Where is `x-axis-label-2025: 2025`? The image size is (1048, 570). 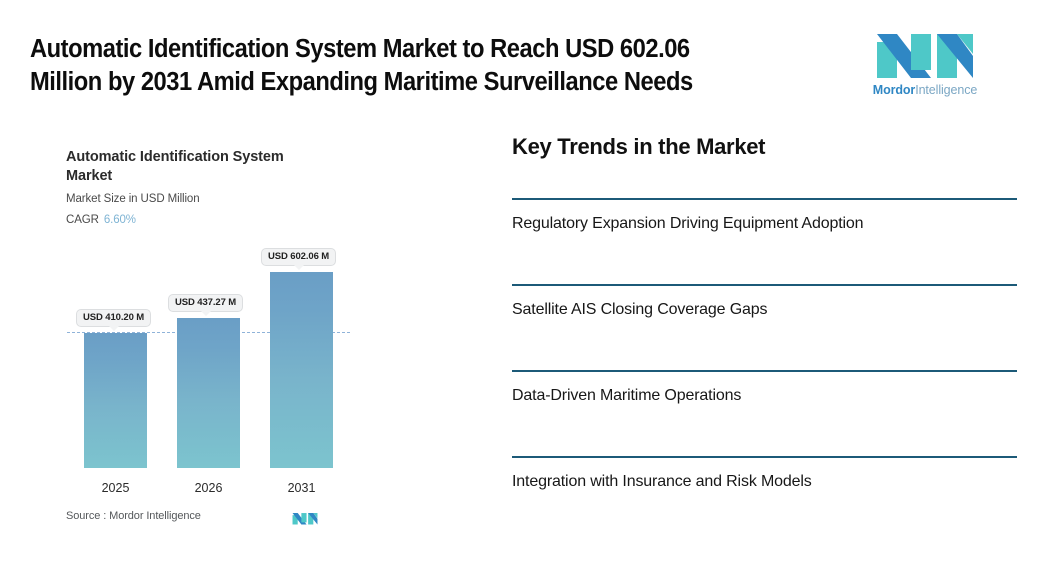
x-axis-label-2025: 2025 is located at coordinates (115, 488).